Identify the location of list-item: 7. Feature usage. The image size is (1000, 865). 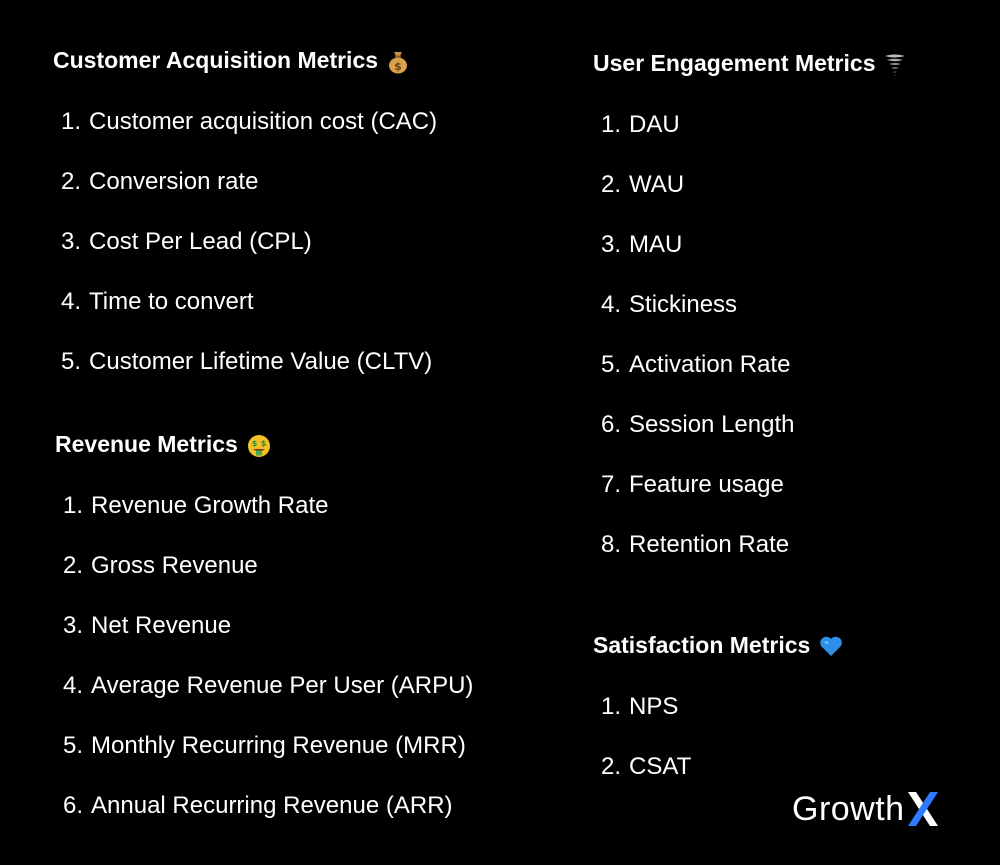
(692, 484).